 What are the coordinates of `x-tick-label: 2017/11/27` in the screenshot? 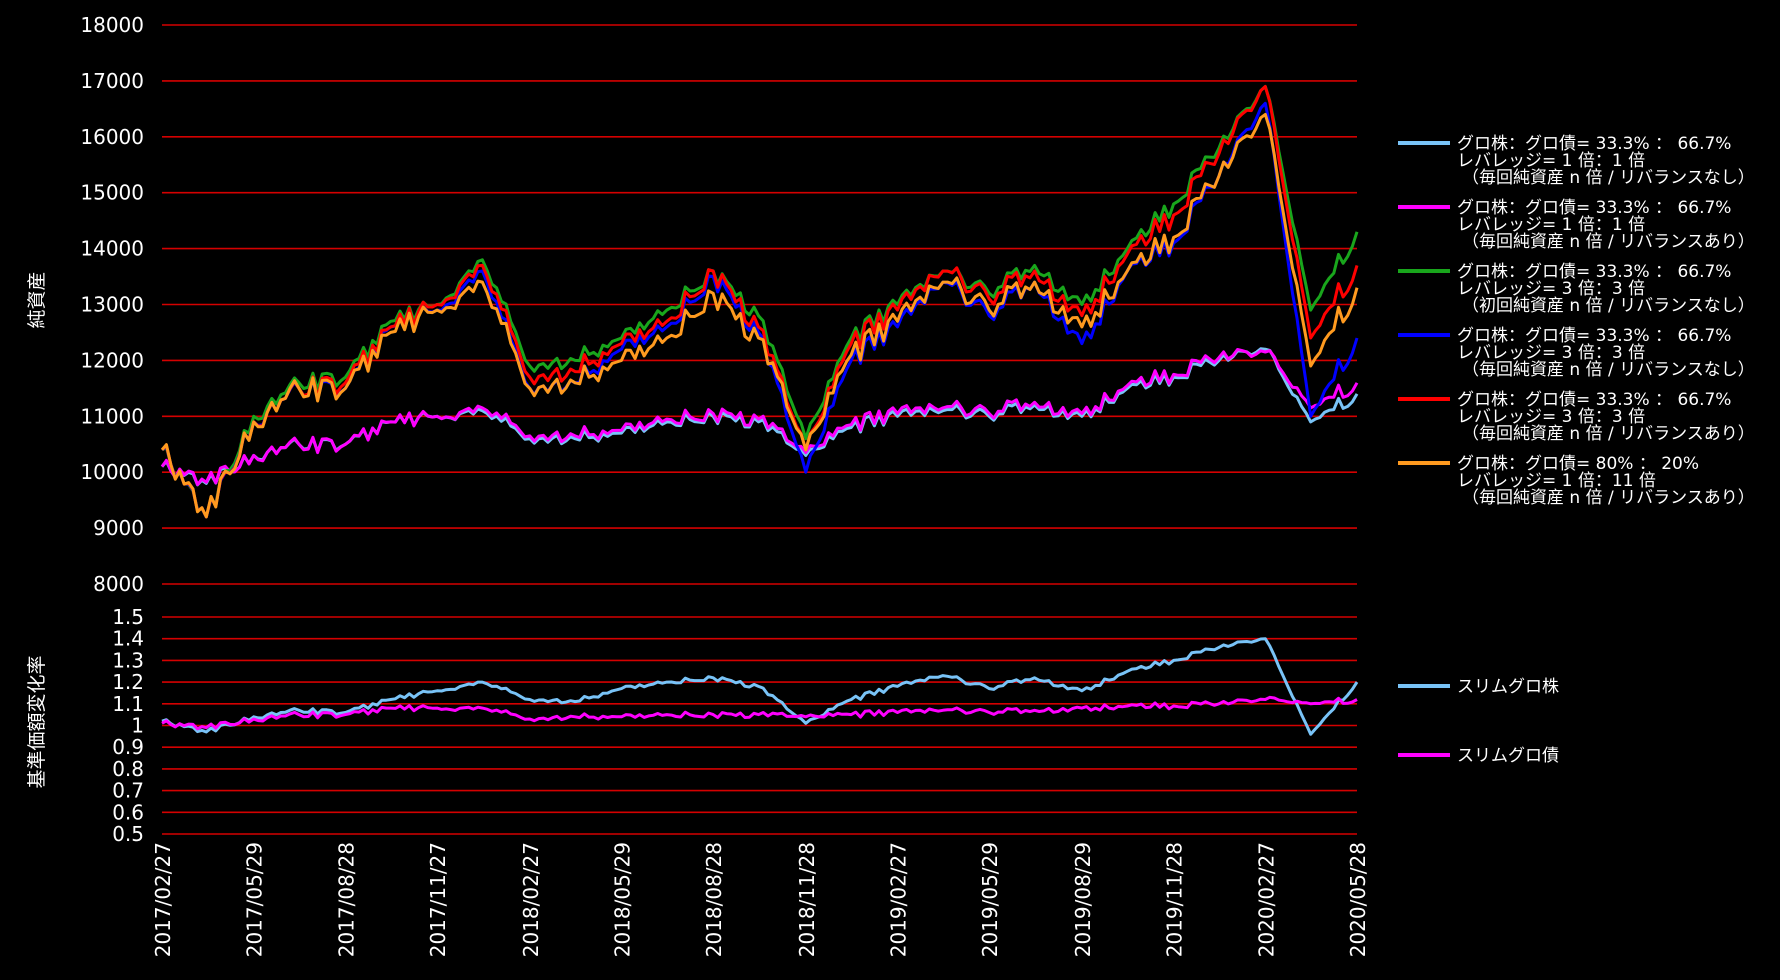 It's located at (438, 899).